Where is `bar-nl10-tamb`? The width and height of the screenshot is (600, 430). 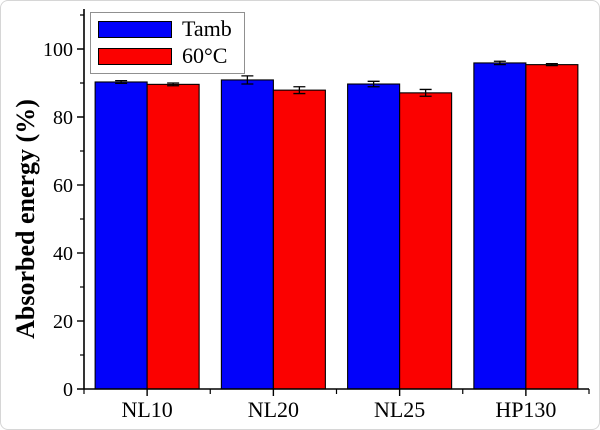
bar-nl10-tamb is located at coordinates (121, 235).